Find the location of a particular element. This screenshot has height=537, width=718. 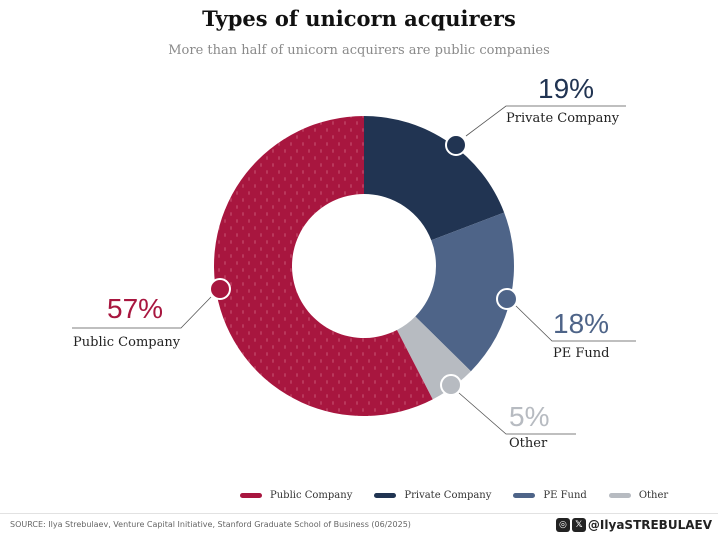

legend-label: PE Fund is located at coordinates (565, 495).